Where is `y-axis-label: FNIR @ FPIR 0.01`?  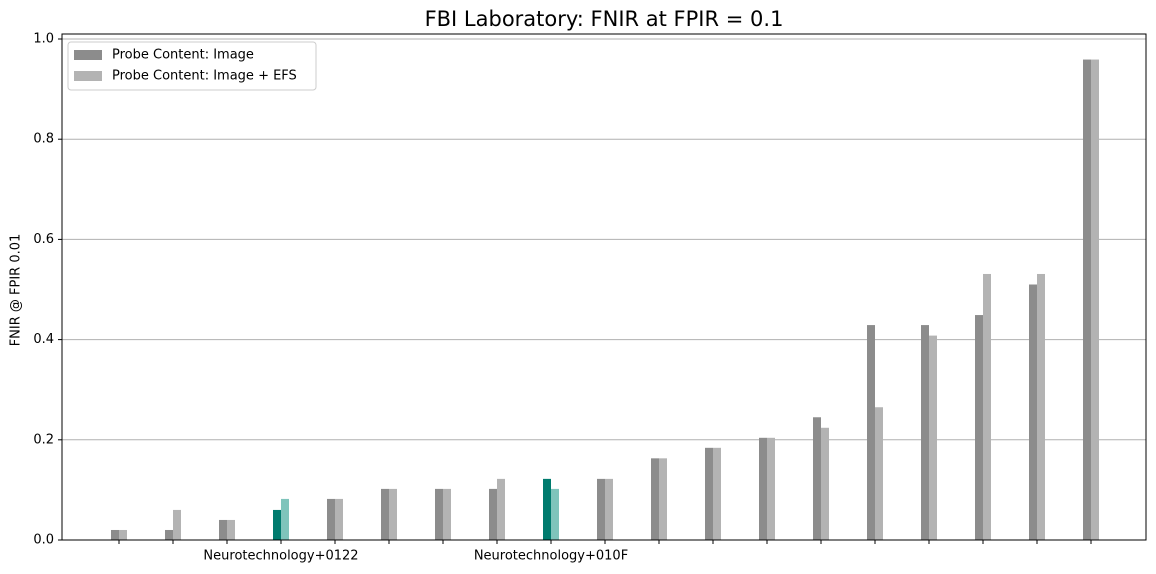
y-axis-label: FNIR @ FPIR 0.01 is located at coordinates (16, 290).